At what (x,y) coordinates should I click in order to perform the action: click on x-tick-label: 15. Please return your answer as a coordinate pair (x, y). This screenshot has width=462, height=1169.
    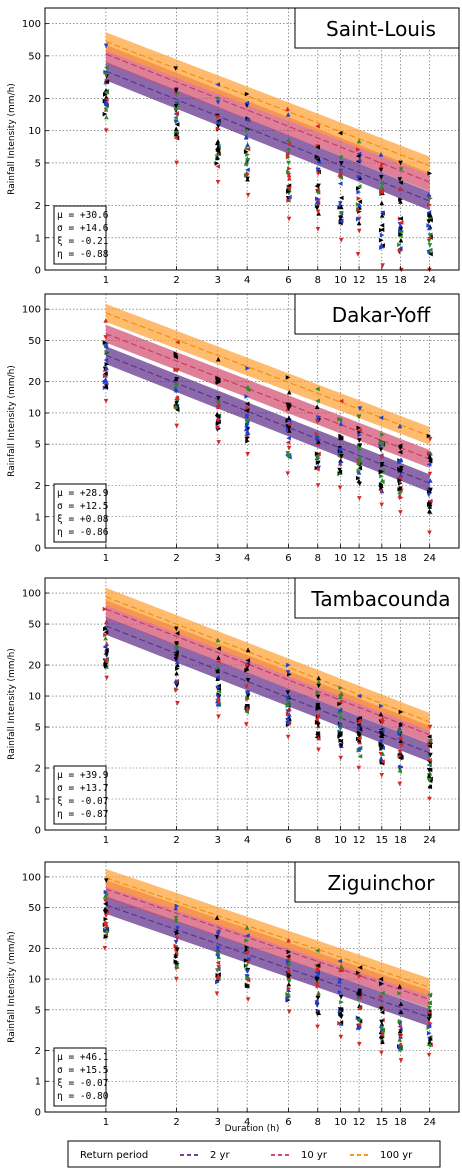
    Looking at the image, I should click on (381, 280).